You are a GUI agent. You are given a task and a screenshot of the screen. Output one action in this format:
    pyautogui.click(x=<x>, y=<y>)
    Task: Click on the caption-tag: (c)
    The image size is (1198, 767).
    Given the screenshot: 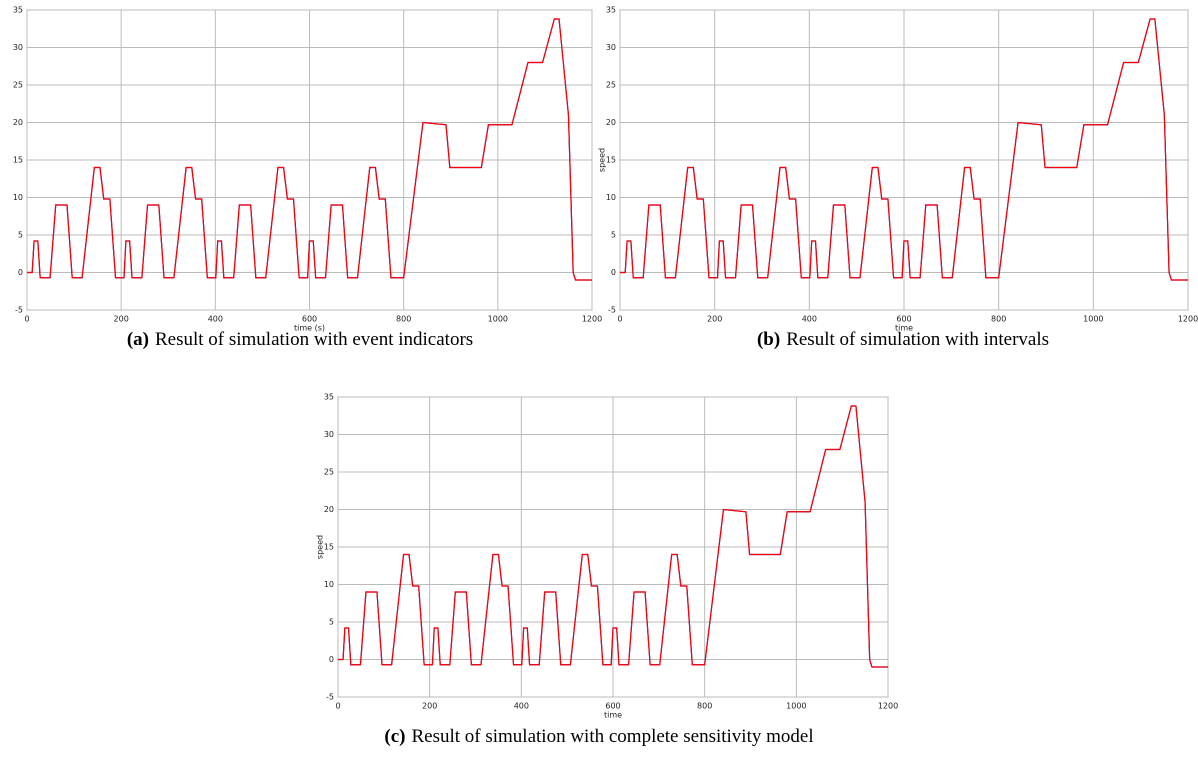 What is the action you would take?
    pyautogui.click(x=394, y=736)
    